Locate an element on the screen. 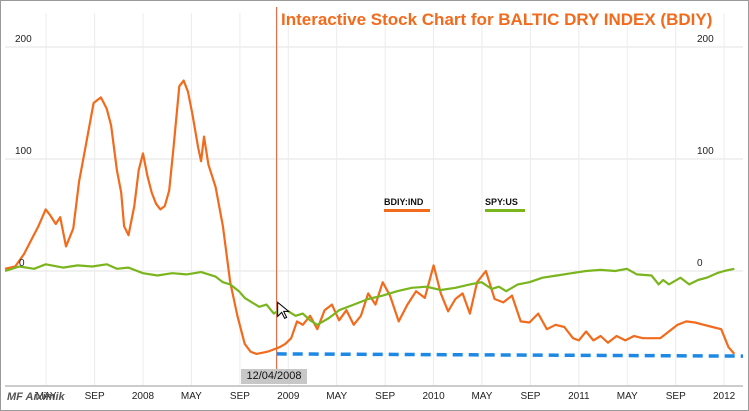 Image resolution: width=749 pixels, height=411 pixels. x-tick-label-11: 2011 is located at coordinates (579, 396).